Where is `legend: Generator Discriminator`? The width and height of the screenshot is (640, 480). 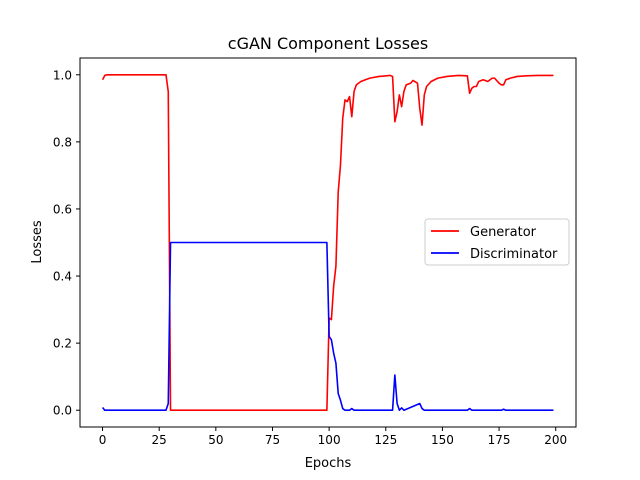 legend: Generator Discriminator is located at coordinates (497, 242).